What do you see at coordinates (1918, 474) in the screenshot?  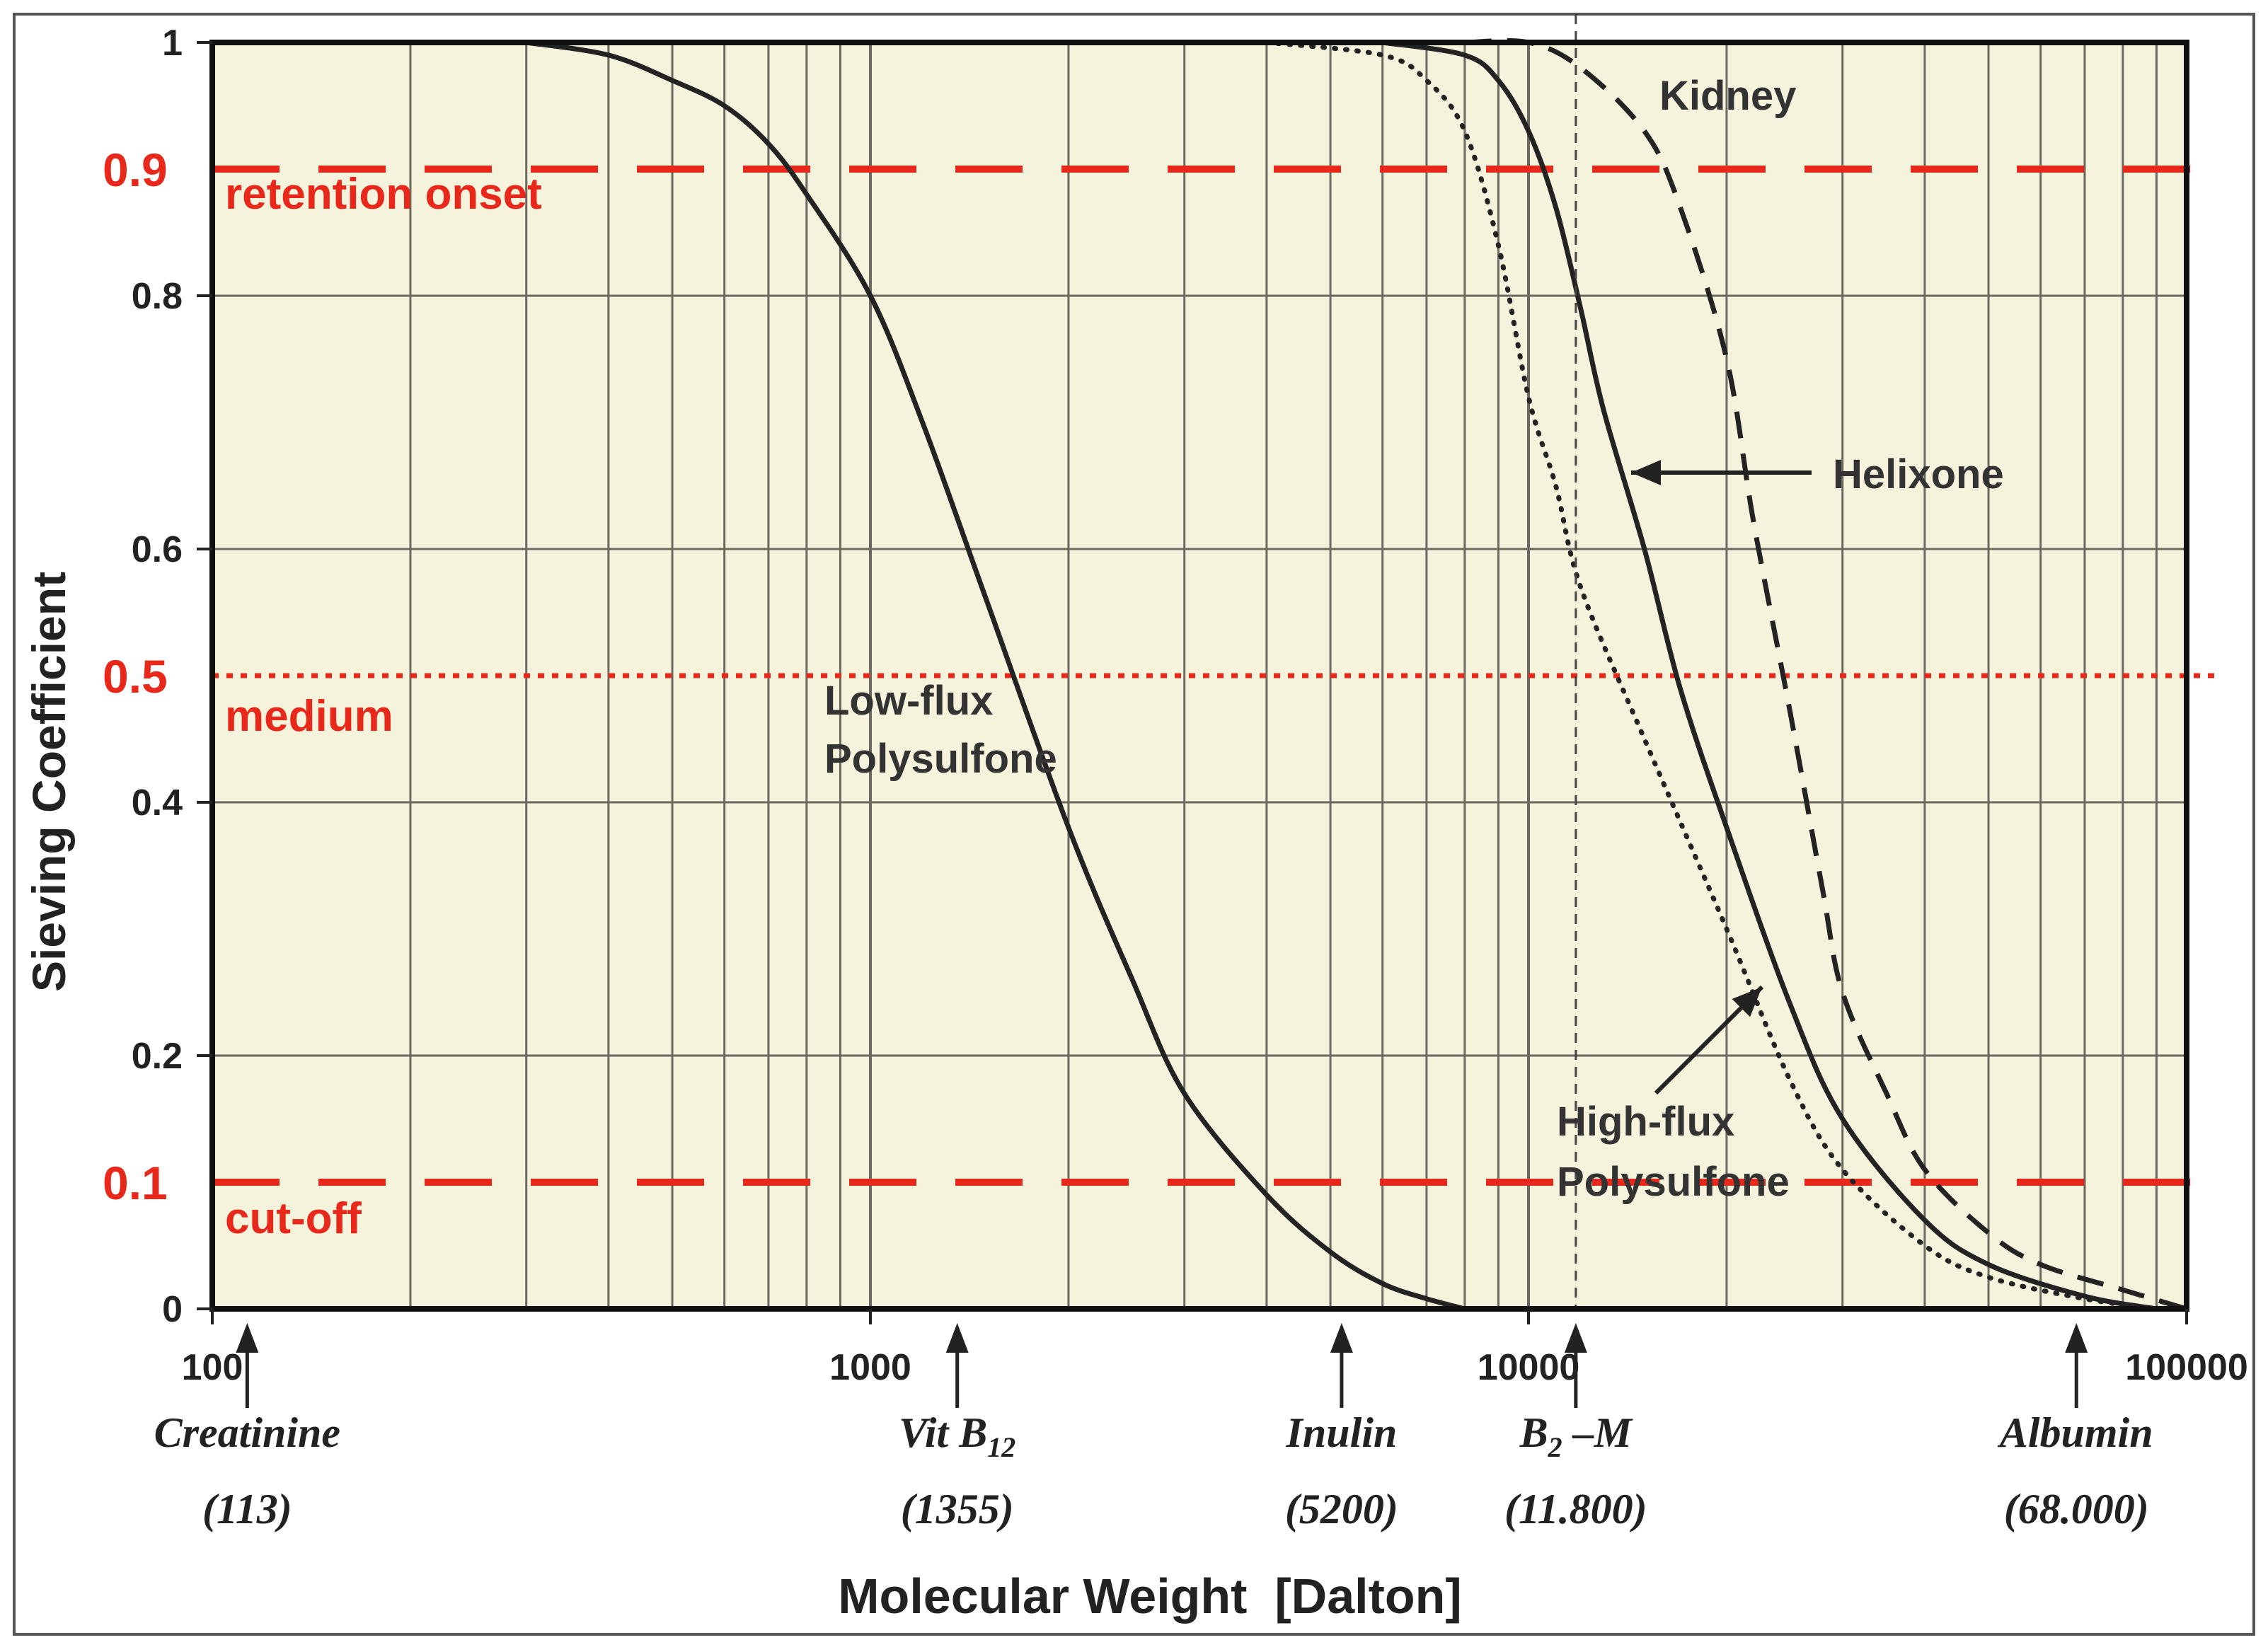 I see `curve-label-text: Helixone` at bounding box center [1918, 474].